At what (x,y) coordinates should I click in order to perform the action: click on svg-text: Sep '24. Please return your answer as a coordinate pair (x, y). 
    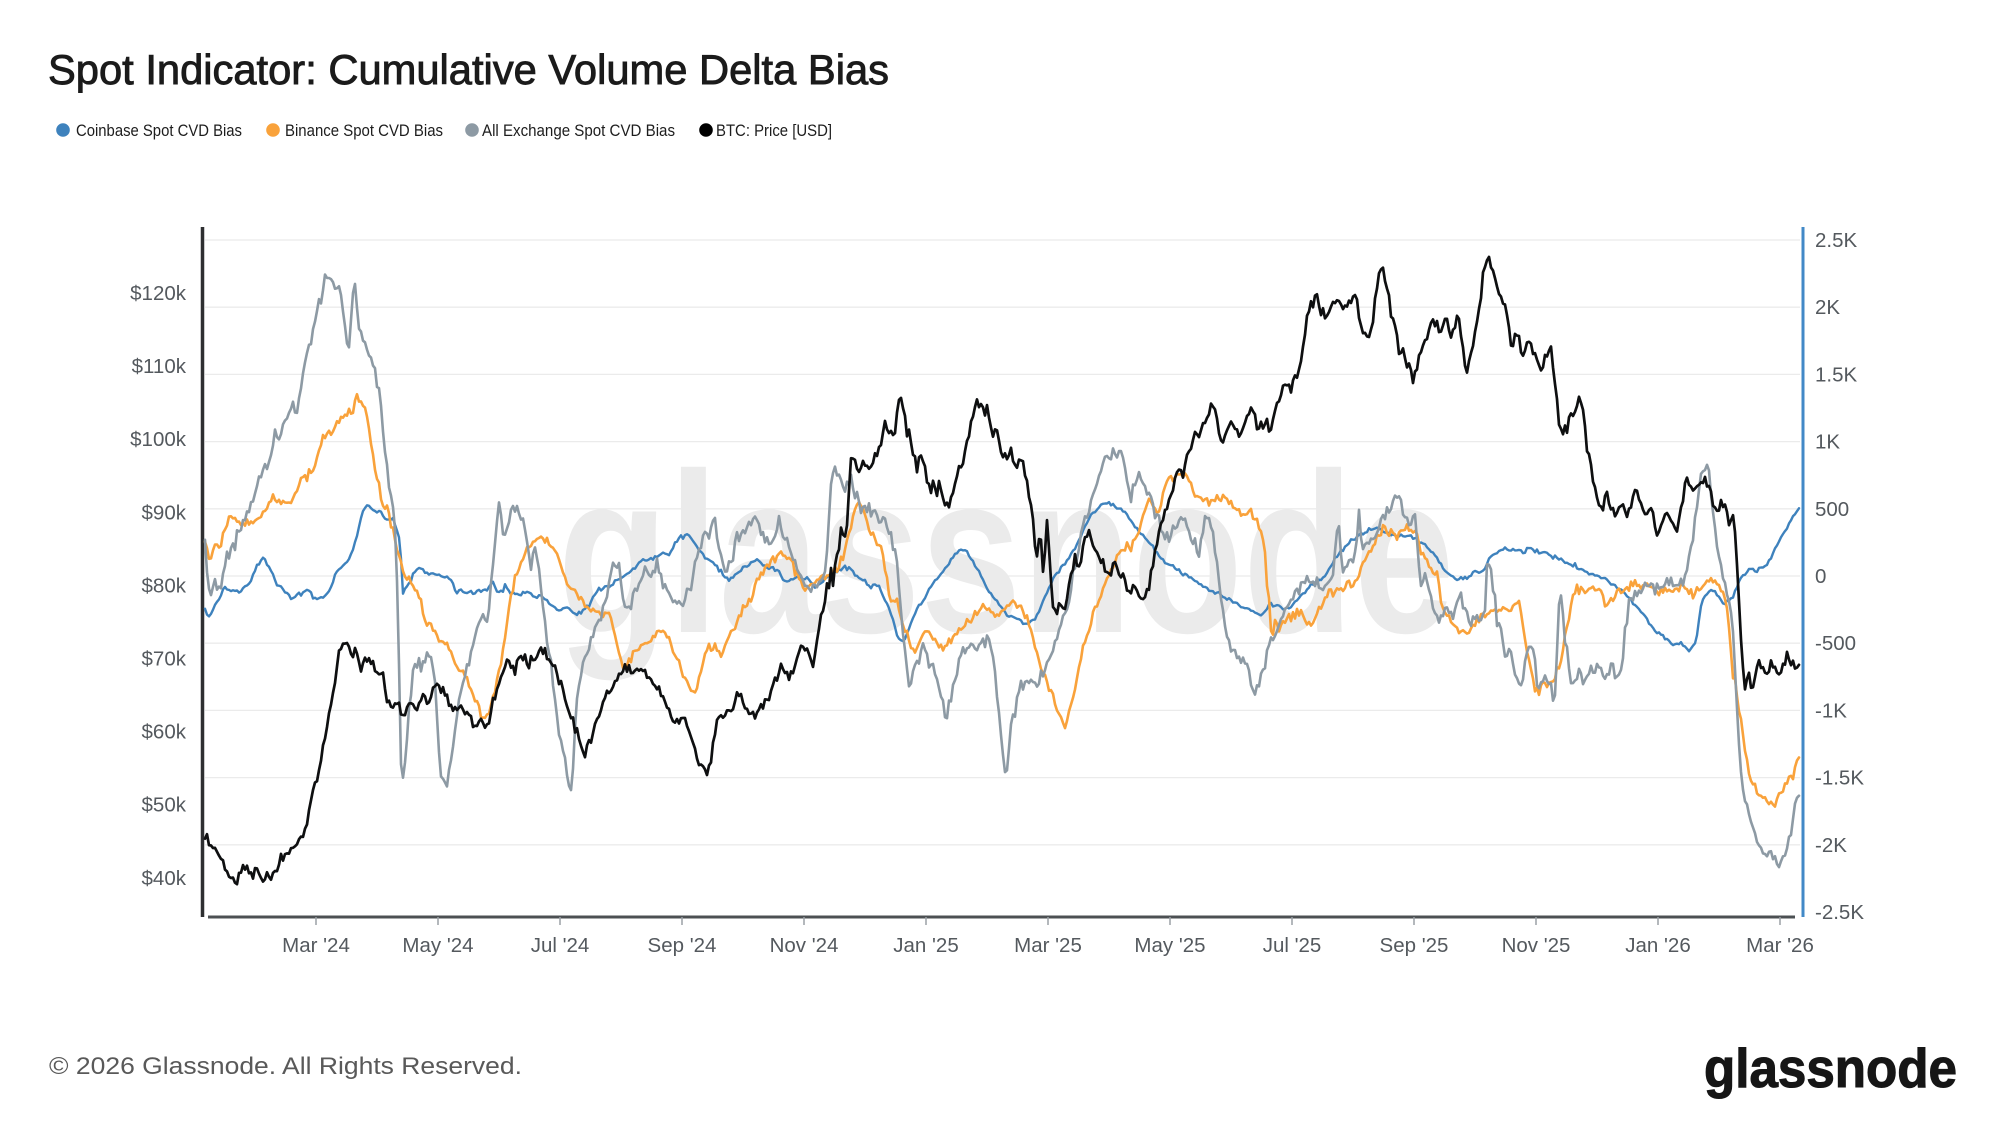
    Looking at the image, I should click on (682, 945).